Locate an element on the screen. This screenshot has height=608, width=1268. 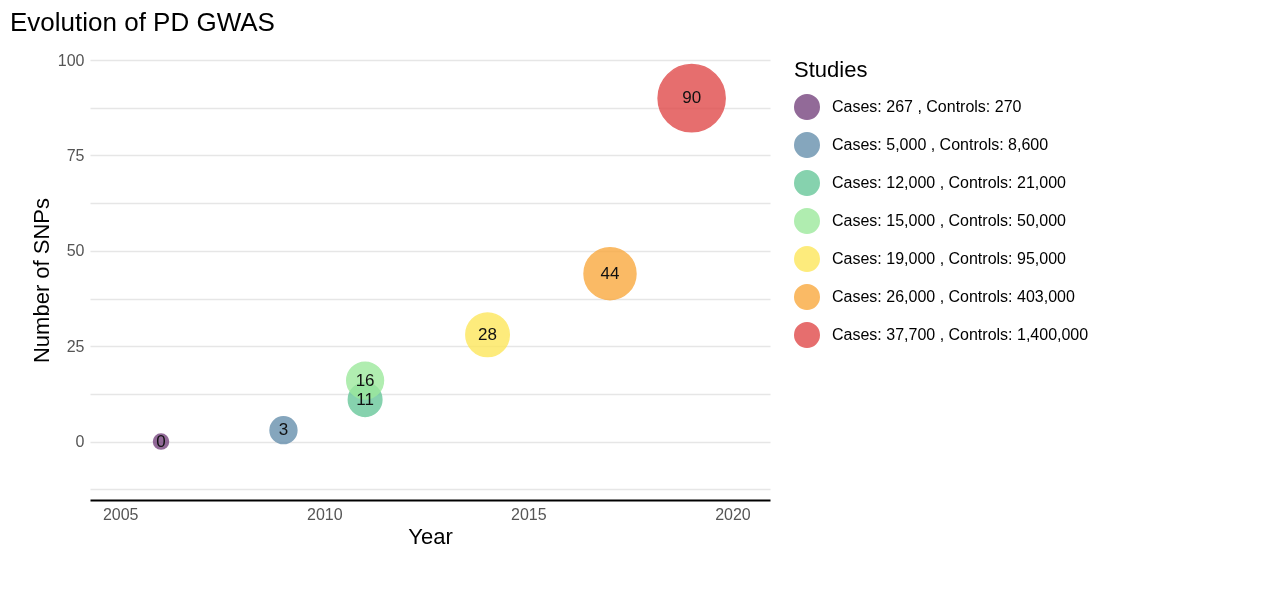
legend-label: Cases: 15,000 , Controls: 50,000 is located at coordinates (949, 220).